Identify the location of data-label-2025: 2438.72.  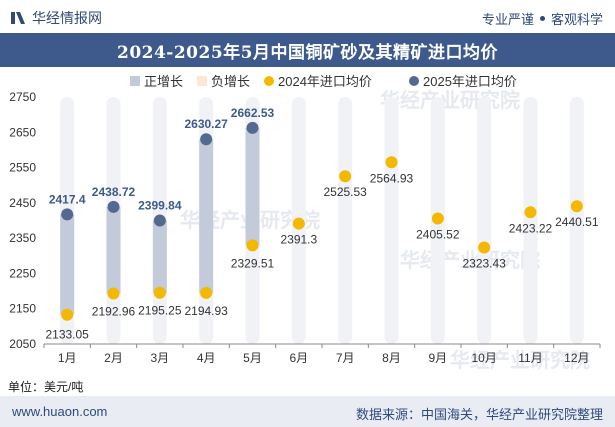
(114, 192).